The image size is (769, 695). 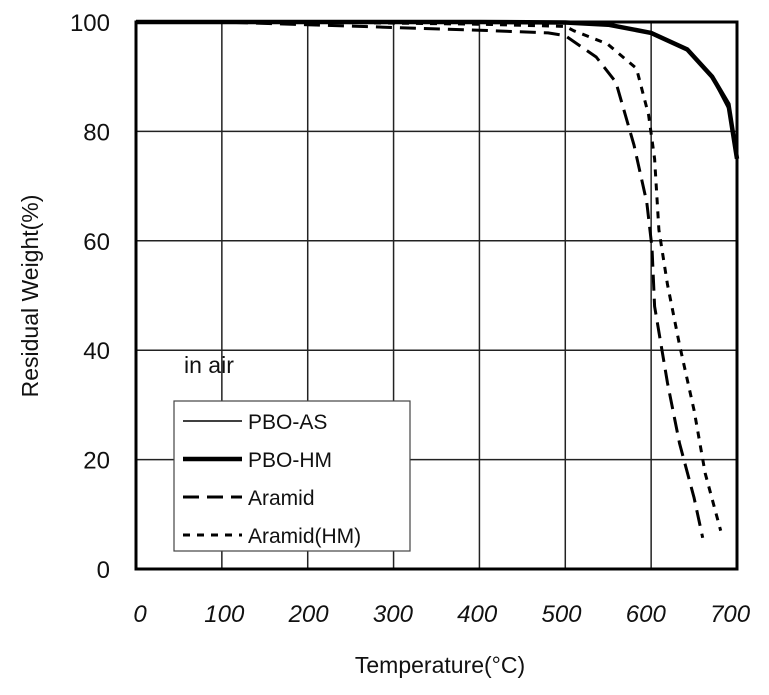 I want to click on x-tick-label: 300, so click(x=393, y=614).